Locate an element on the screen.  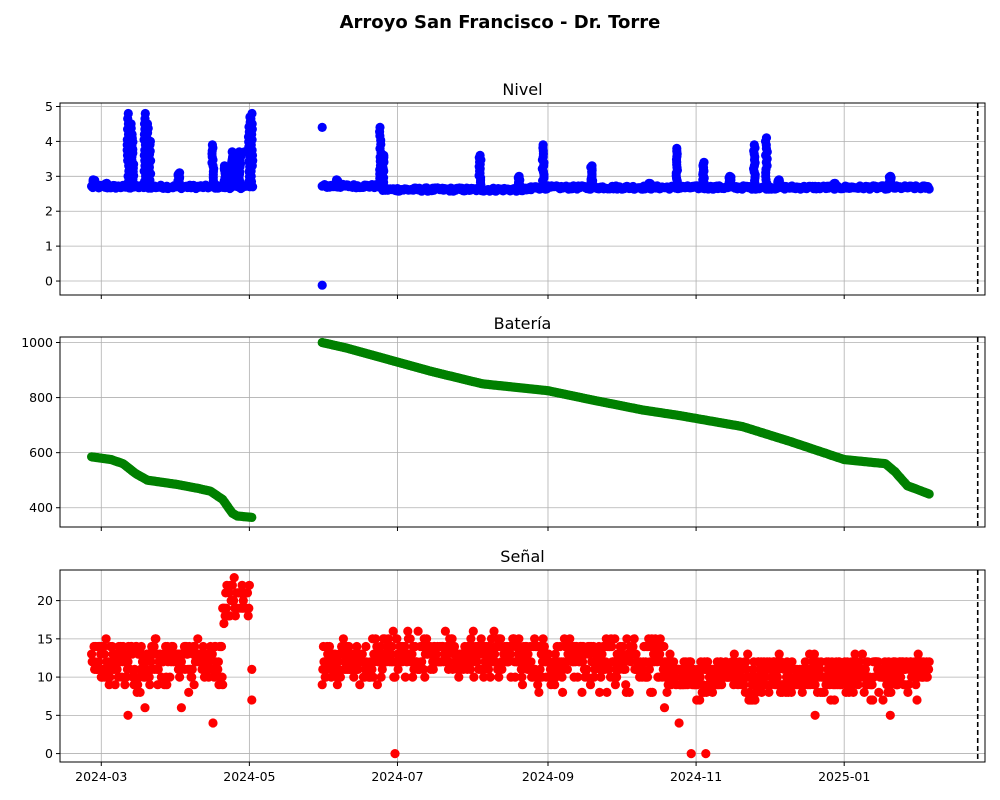
x-tick-label: 2024-11 is located at coordinates (696, 776).